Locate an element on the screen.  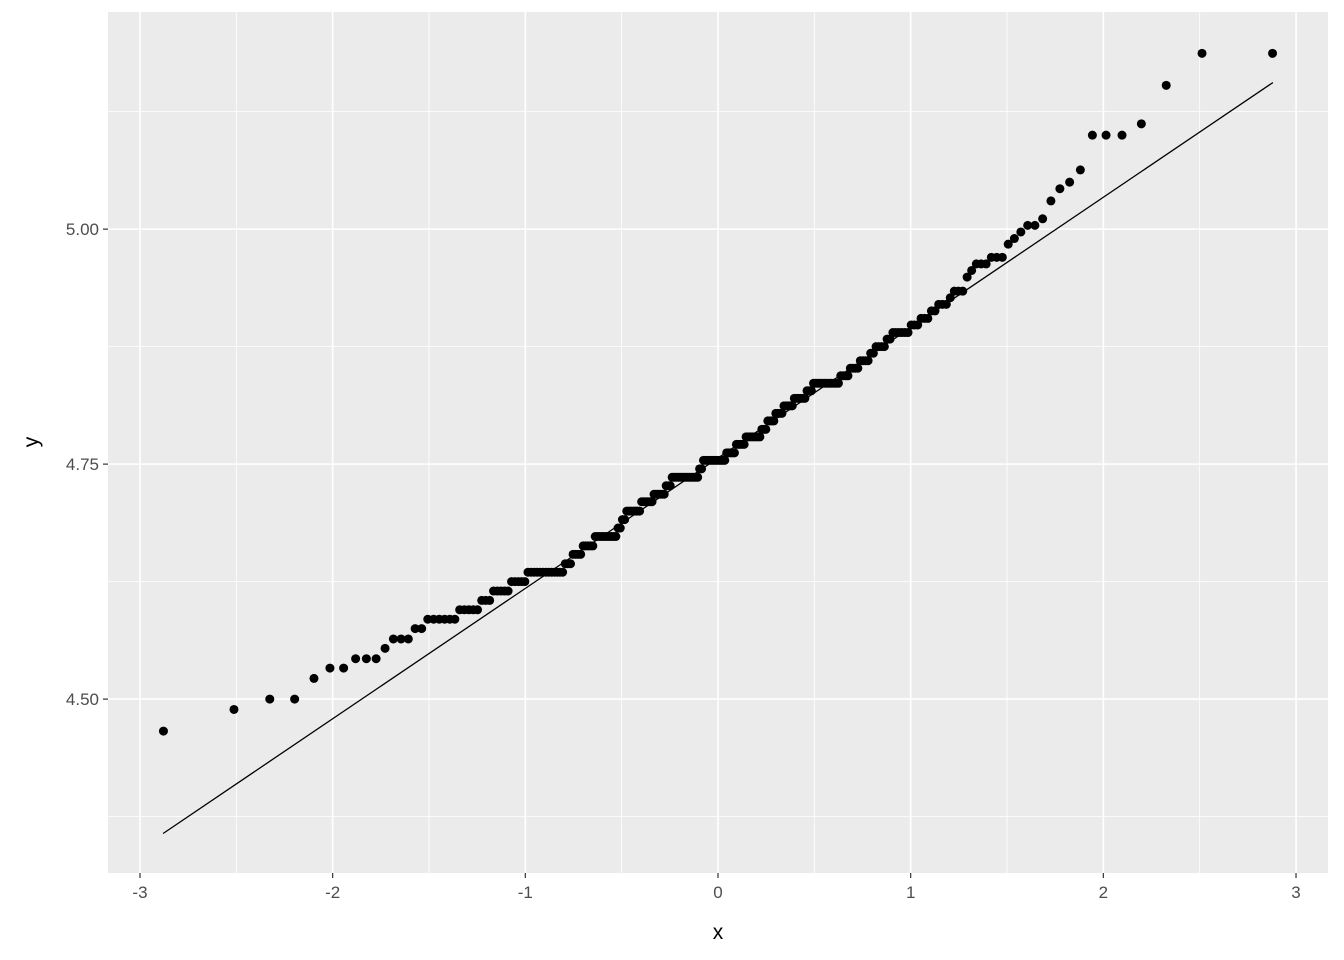
x-tick-label: 0 is located at coordinates (717, 892).